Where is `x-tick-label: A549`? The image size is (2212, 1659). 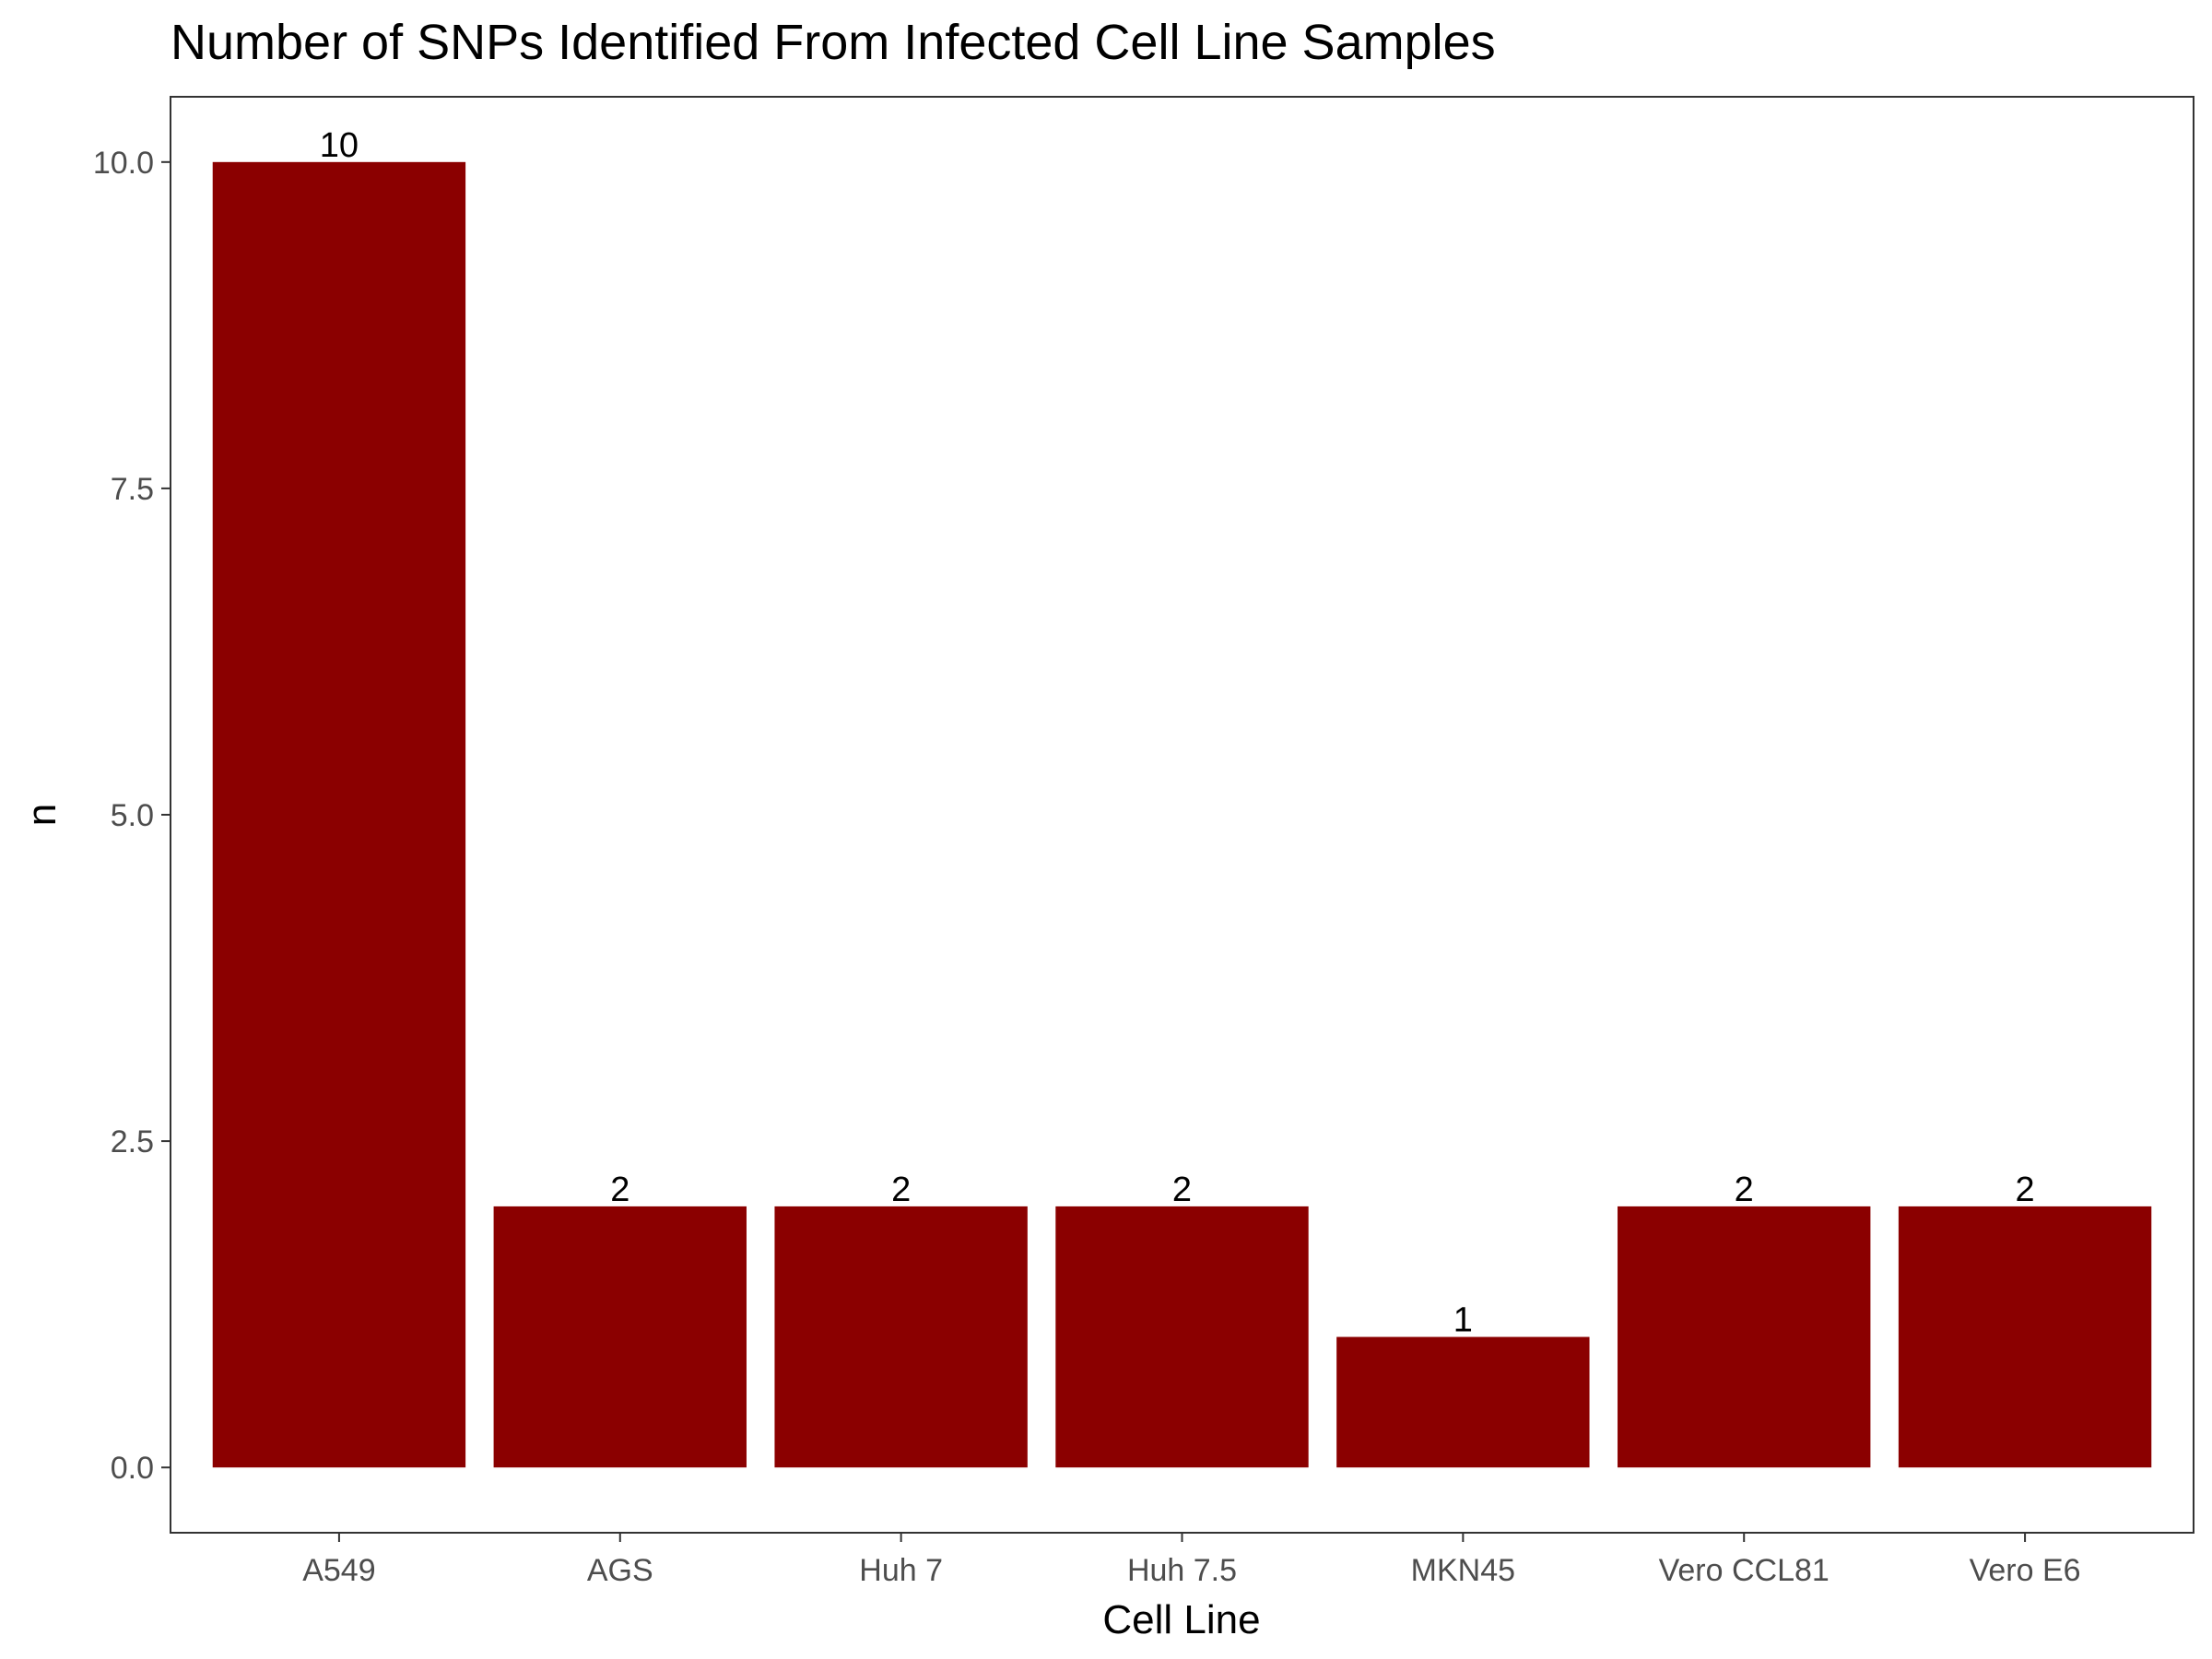 x-tick-label: A549 is located at coordinates (338, 1570).